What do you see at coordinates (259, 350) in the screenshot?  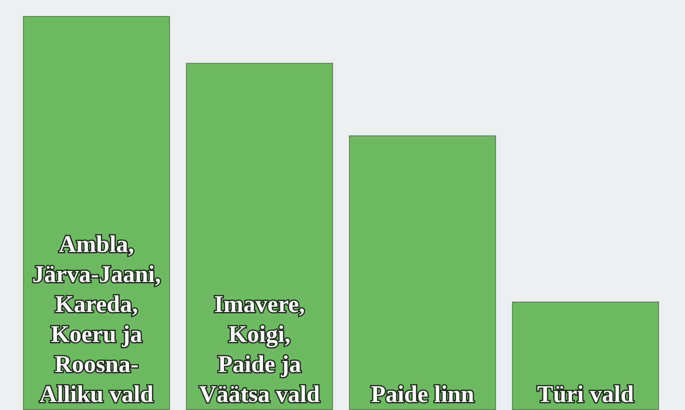 I see `x-tick-label: Imavere, Koigi, Paide ja Väätsa vald` at bounding box center [259, 350].